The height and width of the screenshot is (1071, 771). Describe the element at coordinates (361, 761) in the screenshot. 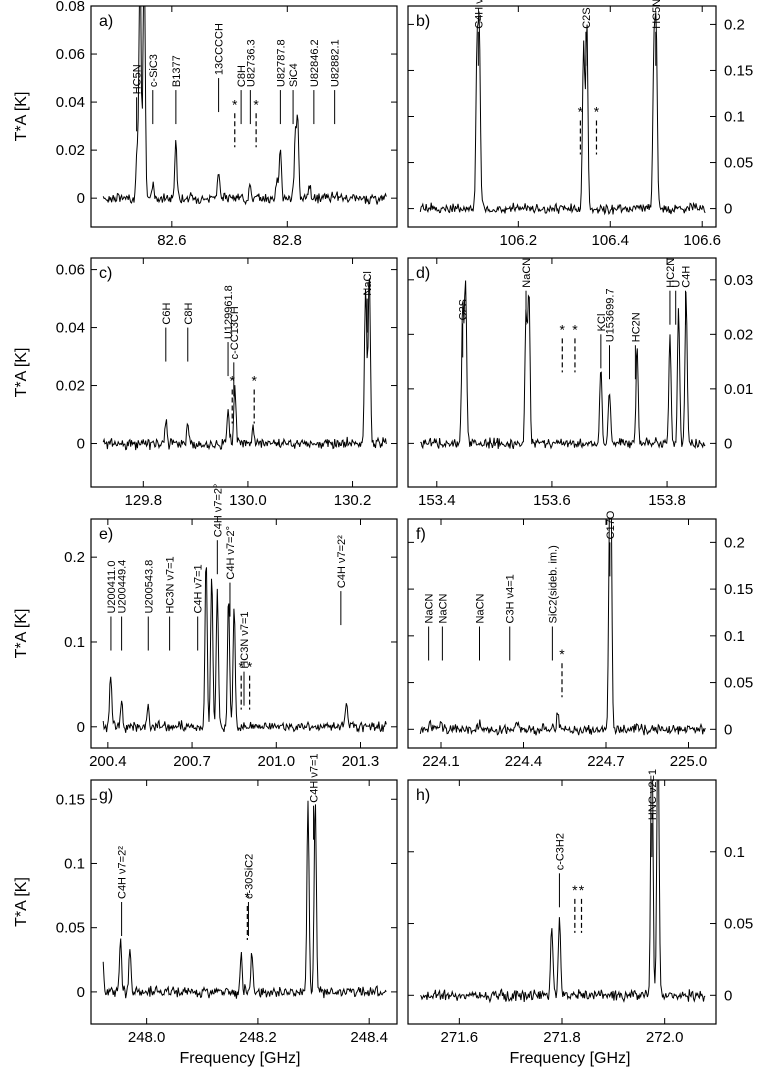

I see `x-tick-label: 201.3` at that location.